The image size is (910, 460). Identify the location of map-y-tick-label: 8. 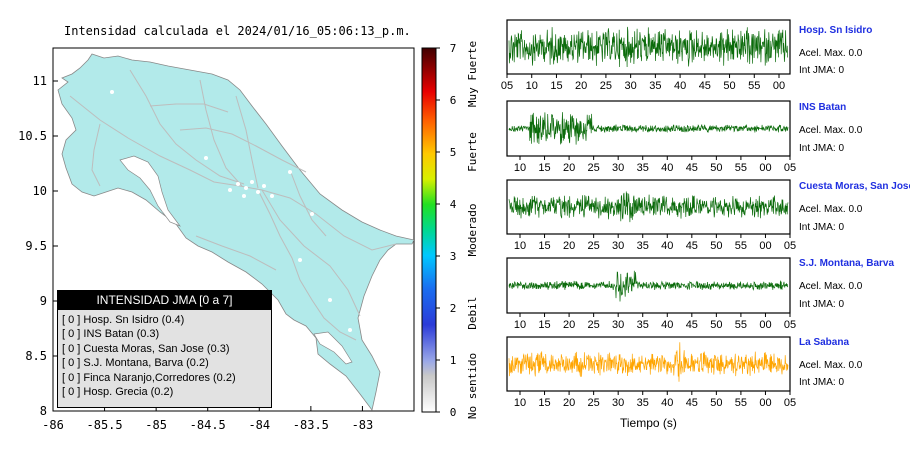
(43, 411).